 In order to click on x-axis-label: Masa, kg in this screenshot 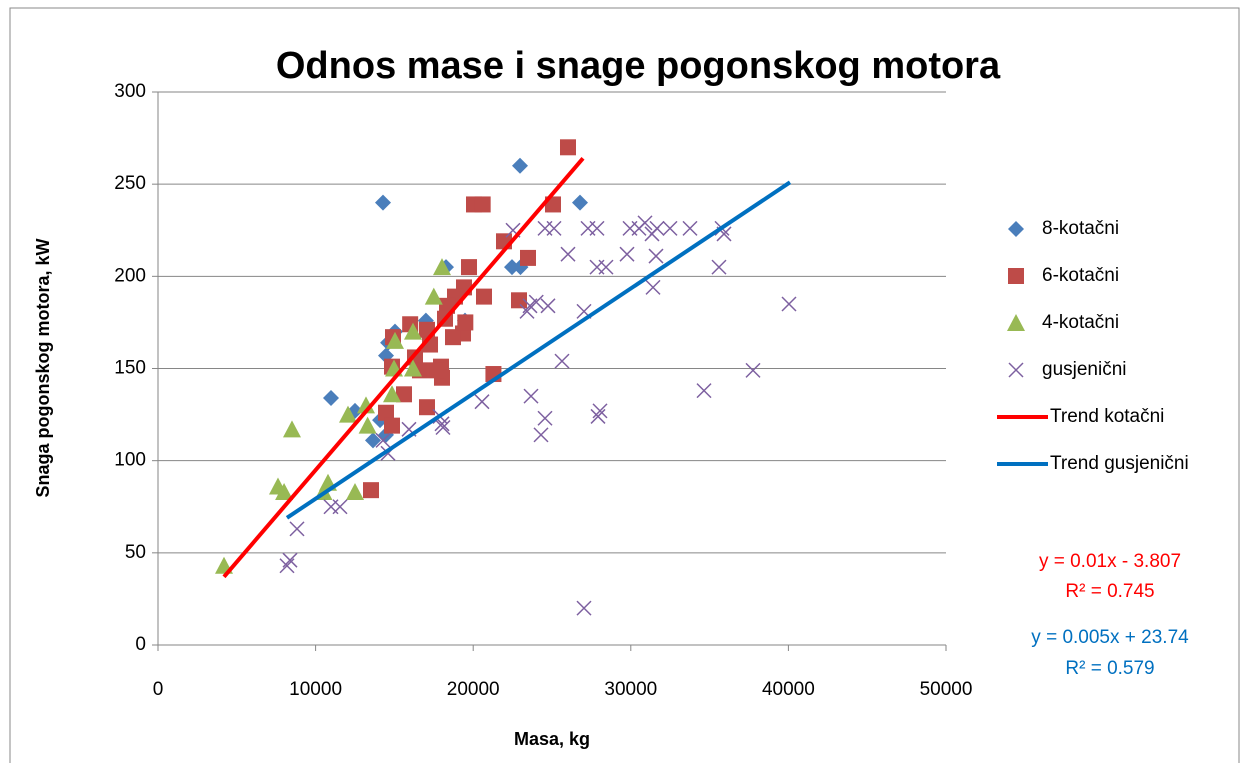, I will do `click(552, 739)`.